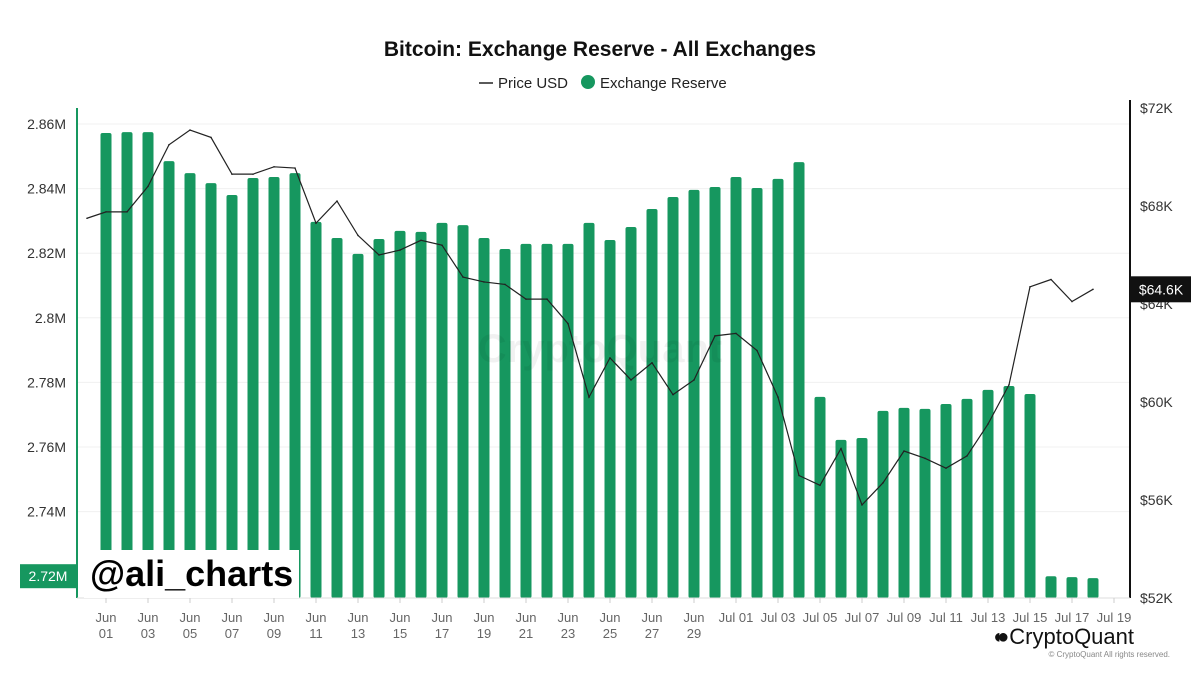 The width and height of the screenshot is (1200, 675). Describe the element at coordinates (610, 633) in the screenshot. I see `x-tick-label: 25` at that location.